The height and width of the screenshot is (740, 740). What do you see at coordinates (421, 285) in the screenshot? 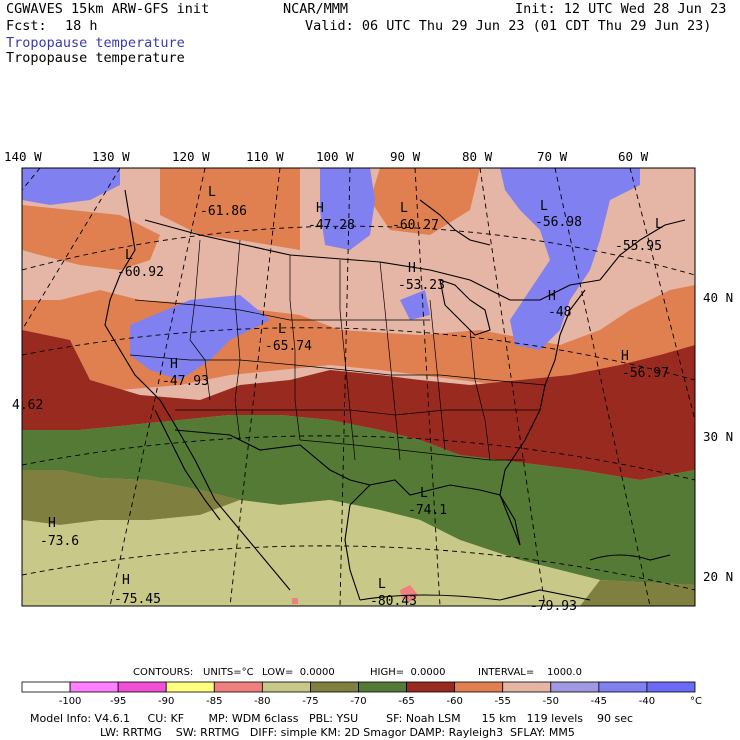
I see `extremum-value: -53.23` at bounding box center [421, 285].